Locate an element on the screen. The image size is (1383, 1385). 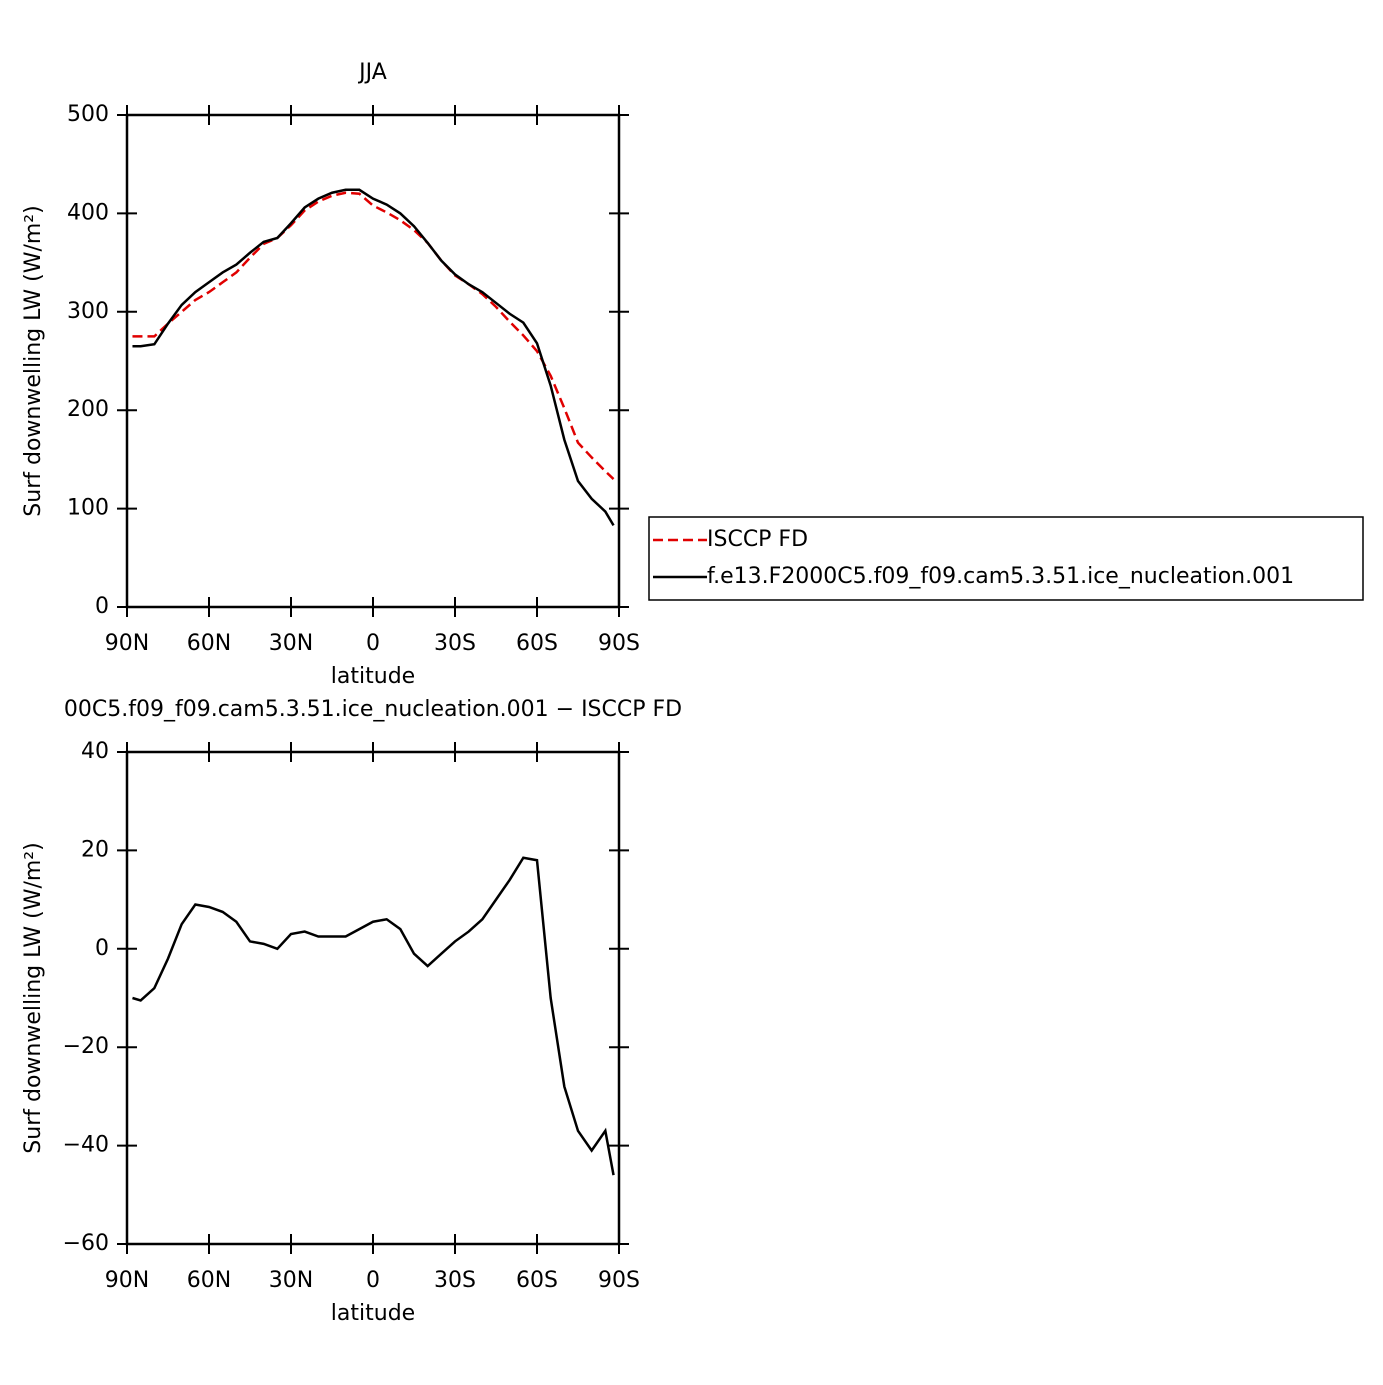
y-tick-label: 40 is located at coordinates (95, 751).